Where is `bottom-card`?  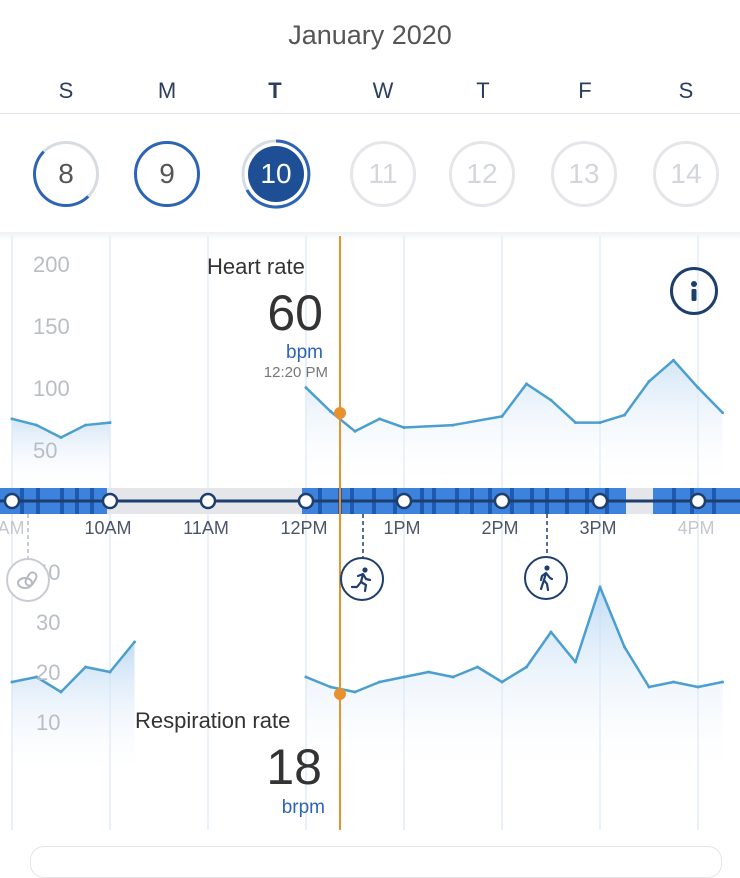 bottom-card is located at coordinates (376, 862).